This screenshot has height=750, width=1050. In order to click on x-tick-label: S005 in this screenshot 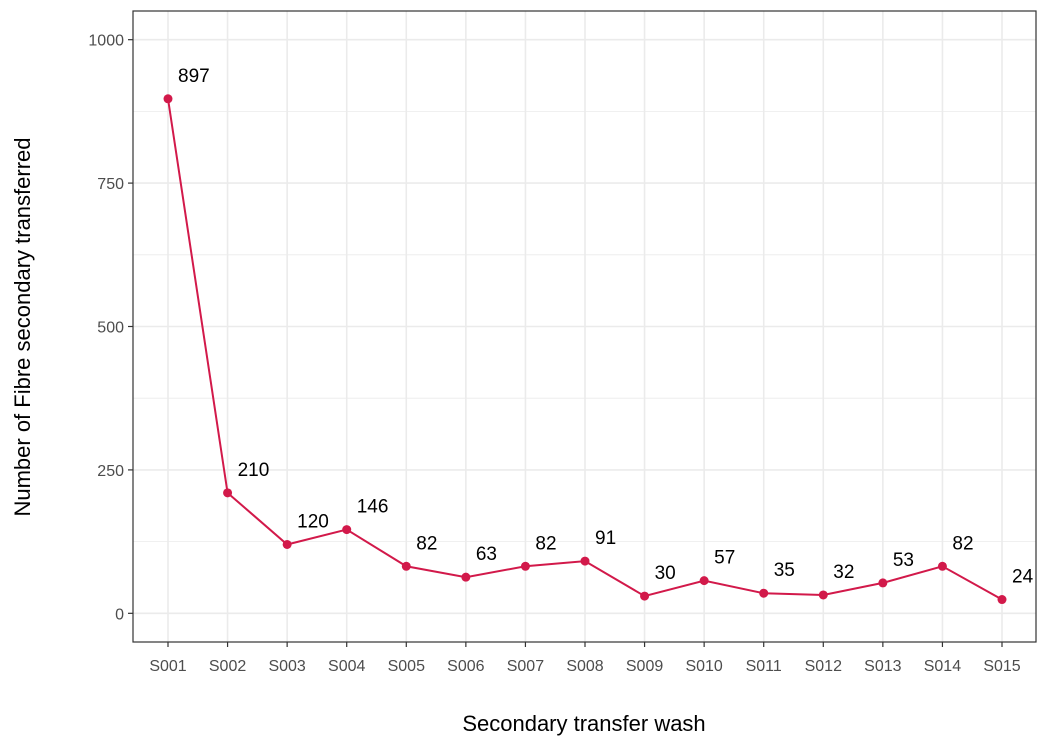, I will do `click(406, 666)`.